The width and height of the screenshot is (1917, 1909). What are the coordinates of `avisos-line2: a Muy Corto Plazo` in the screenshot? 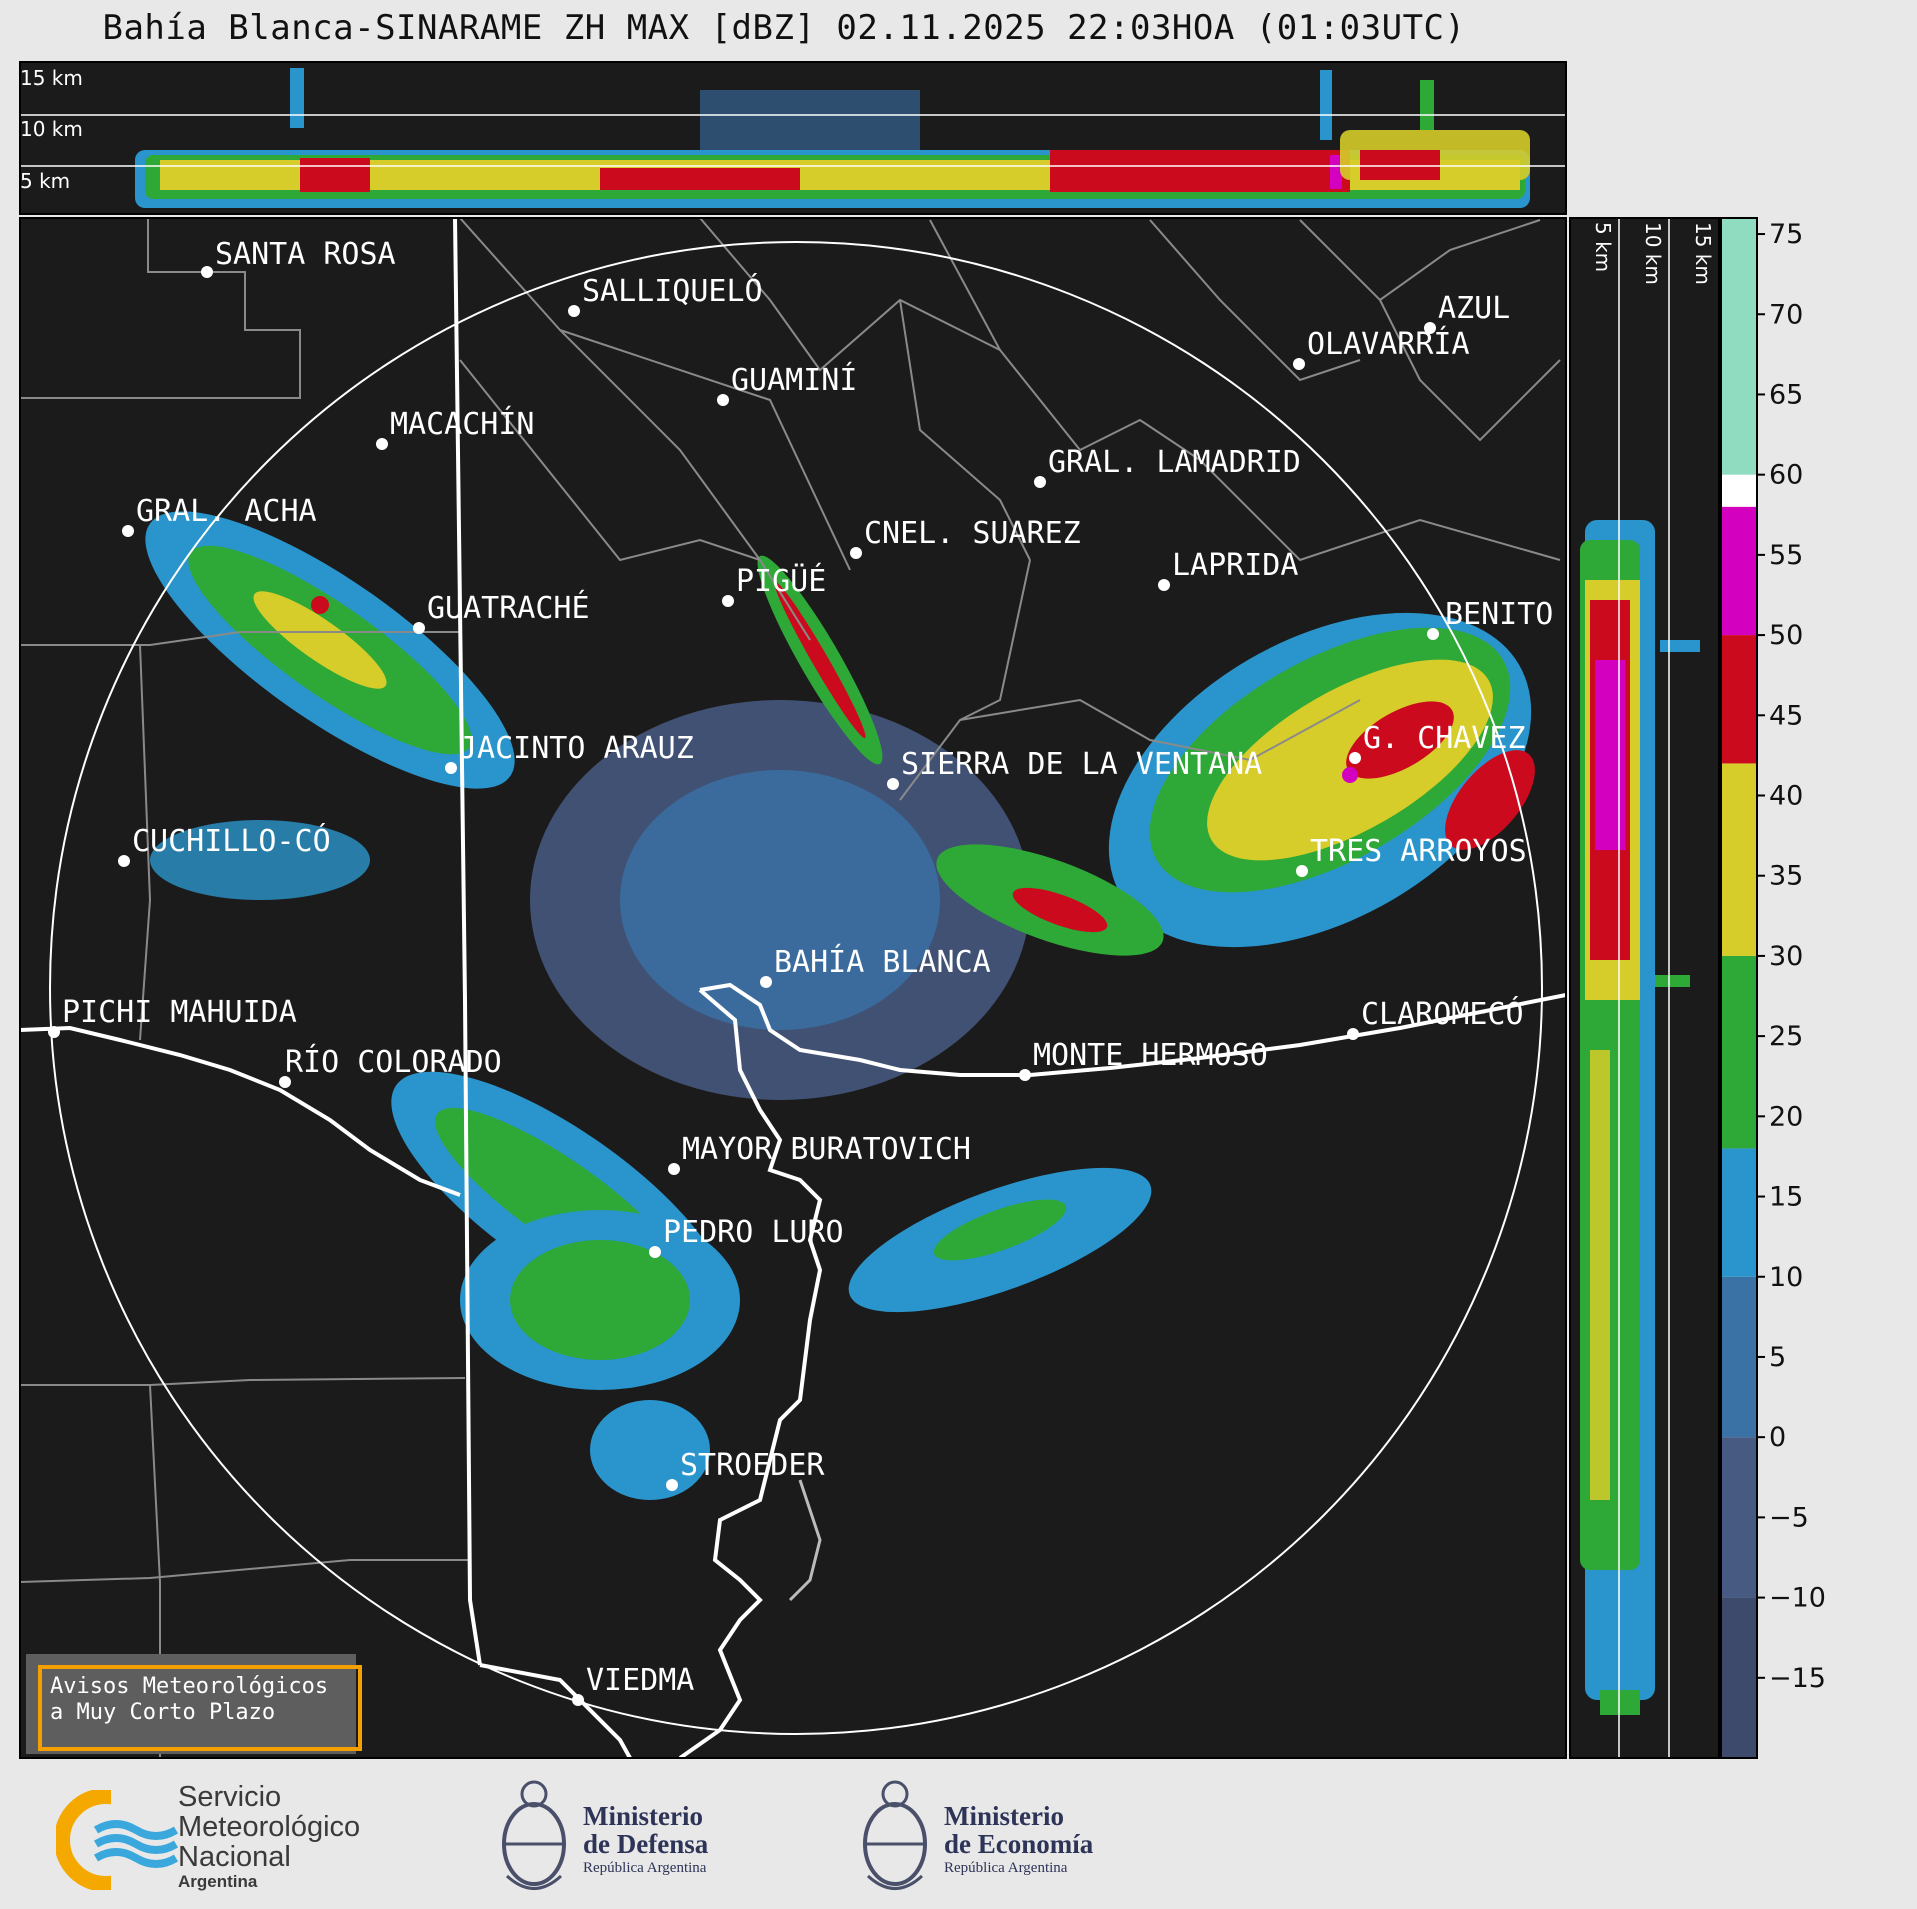 It's located at (163, 1712).